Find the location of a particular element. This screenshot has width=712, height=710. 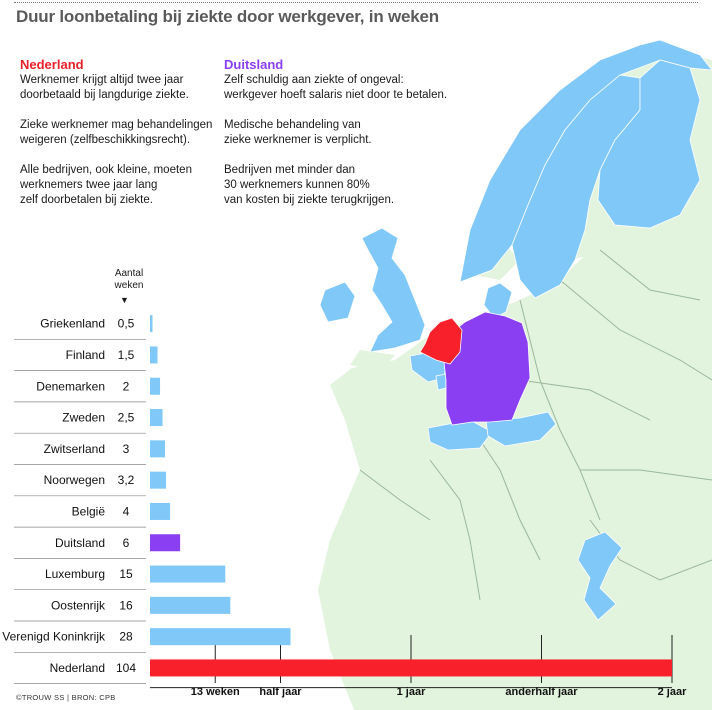

category-label: Griekenland is located at coordinates (72, 324).